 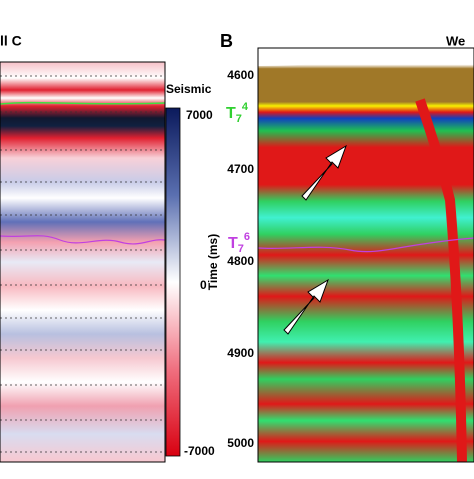 I want to click on horizon-sup: 6, so click(x=247, y=237).